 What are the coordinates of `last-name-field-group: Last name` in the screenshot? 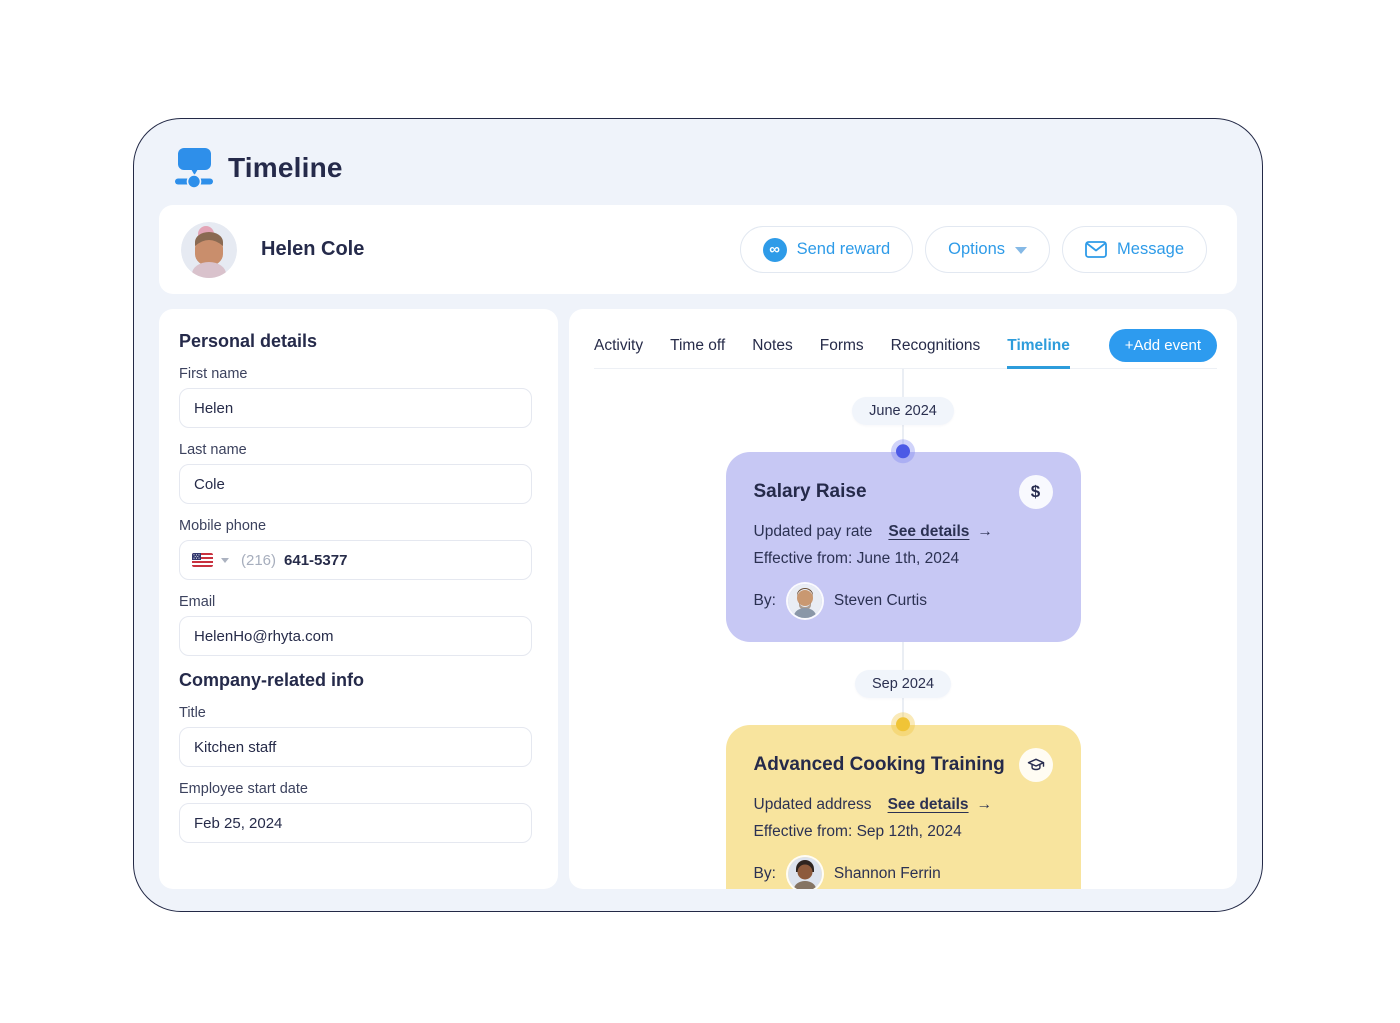 It's located at (355, 473).